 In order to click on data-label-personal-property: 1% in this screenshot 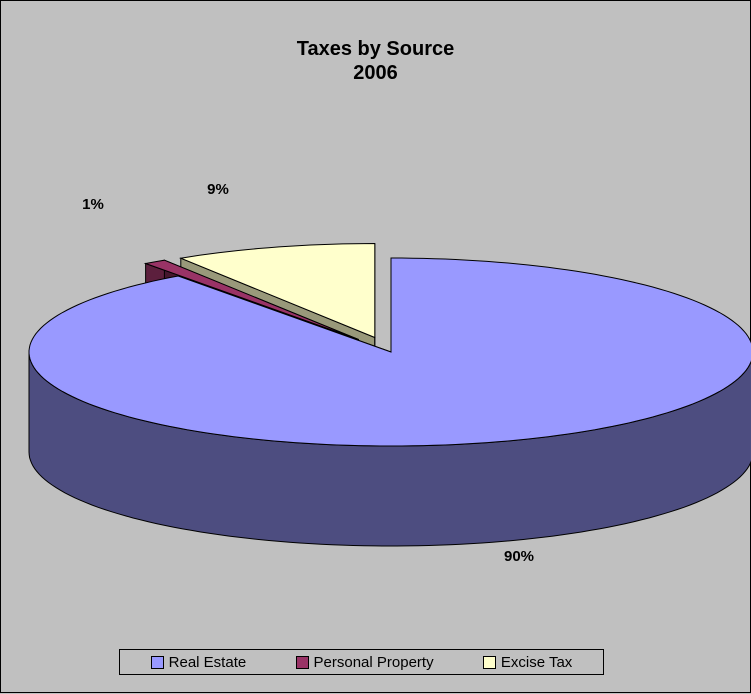, I will do `click(93, 204)`.